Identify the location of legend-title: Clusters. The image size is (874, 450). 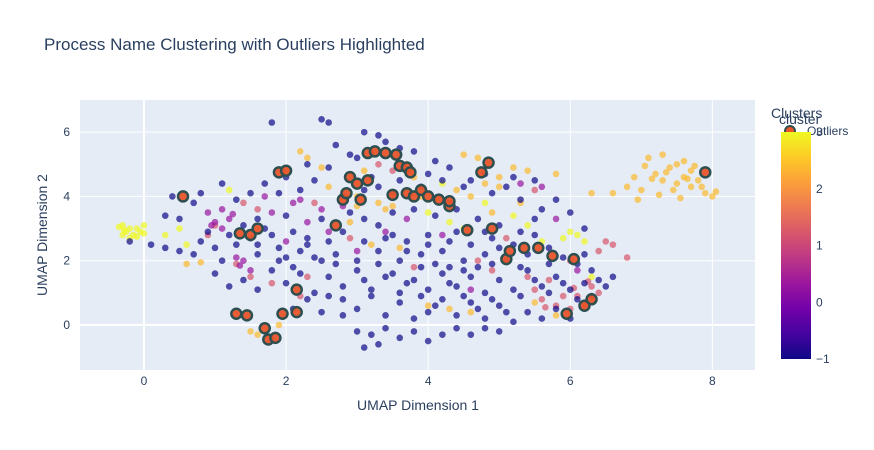
(796, 113).